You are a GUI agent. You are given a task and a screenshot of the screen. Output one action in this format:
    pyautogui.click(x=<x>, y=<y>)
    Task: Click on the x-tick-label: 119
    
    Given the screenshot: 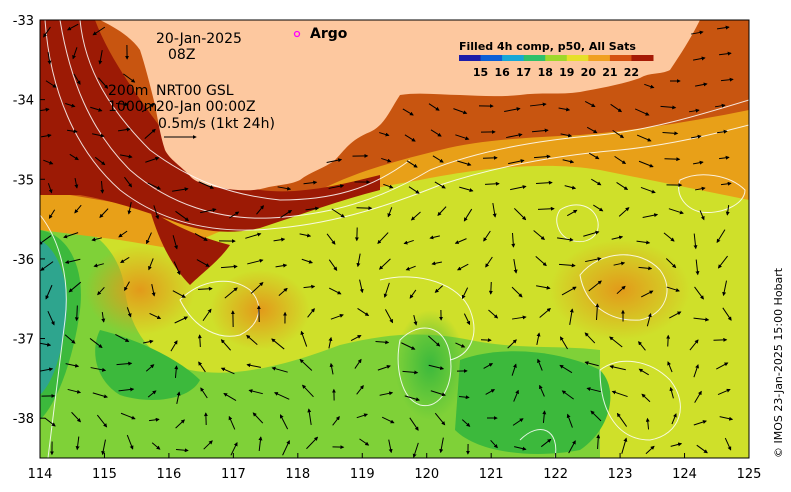 What is the action you would take?
    pyautogui.click(x=362, y=474)
    